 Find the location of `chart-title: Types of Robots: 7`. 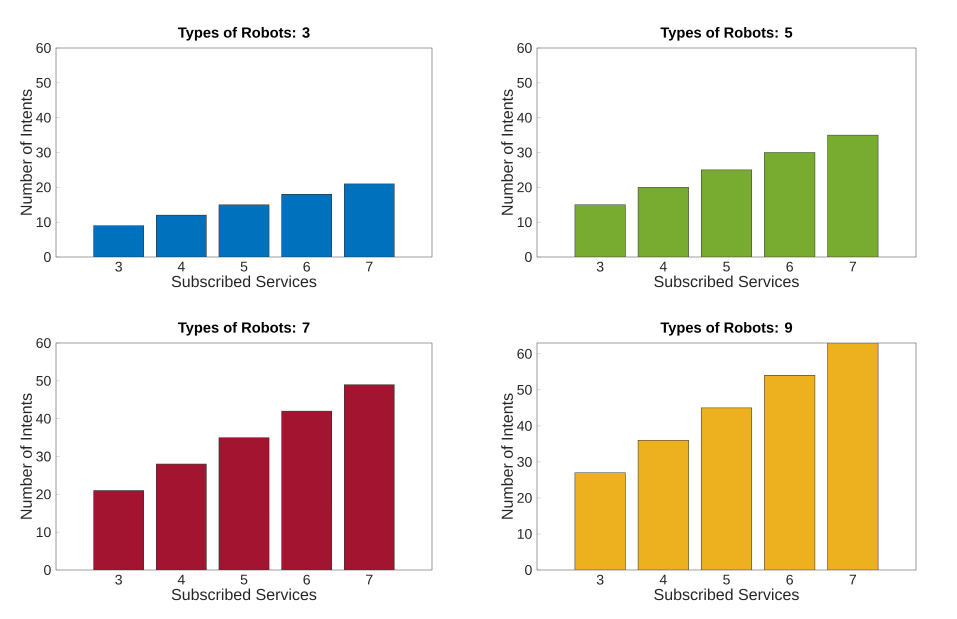

chart-title: Types of Robots: 7 is located at coordinates (244, 329).